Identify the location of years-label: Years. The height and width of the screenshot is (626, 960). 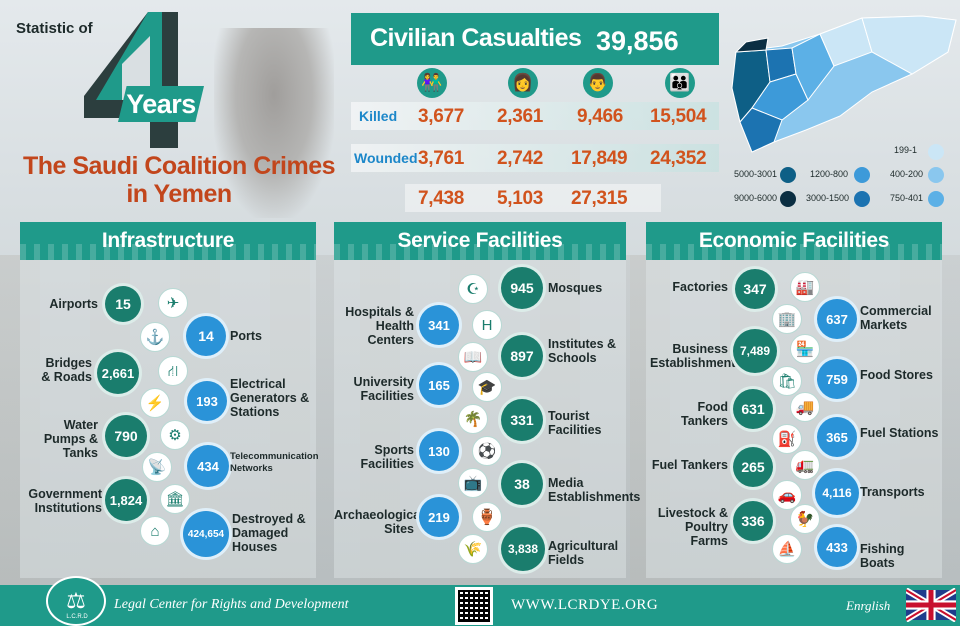
(161, 104).